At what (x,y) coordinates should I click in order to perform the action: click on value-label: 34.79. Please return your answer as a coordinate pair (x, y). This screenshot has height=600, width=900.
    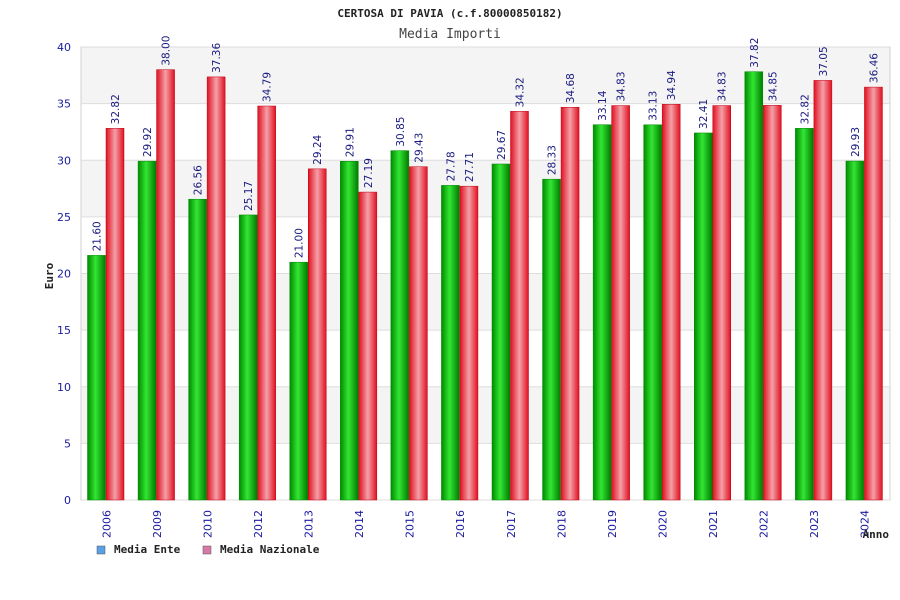
    Looking at the image, I should click on (268, 87).